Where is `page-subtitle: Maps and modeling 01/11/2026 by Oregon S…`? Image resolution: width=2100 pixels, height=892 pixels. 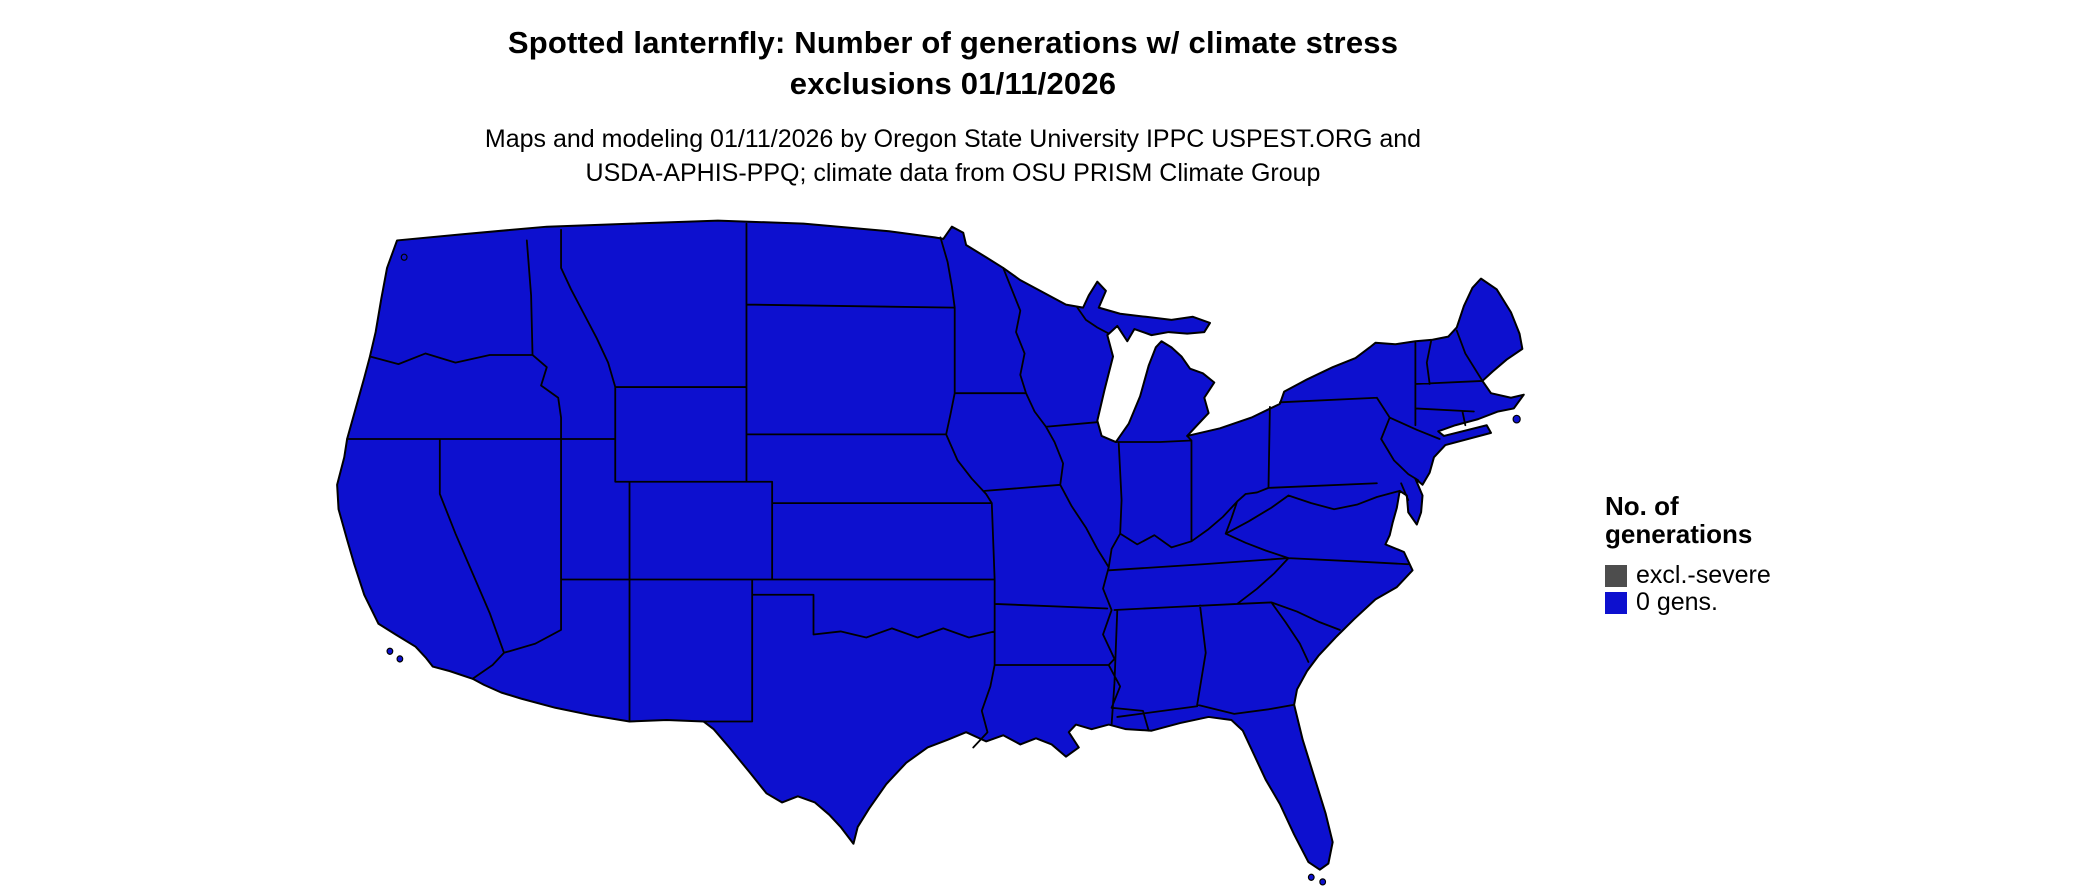 page-subtitle: Maps and modeling 01/11/2026 by Oregon S… is located at coordinates (953, 156).